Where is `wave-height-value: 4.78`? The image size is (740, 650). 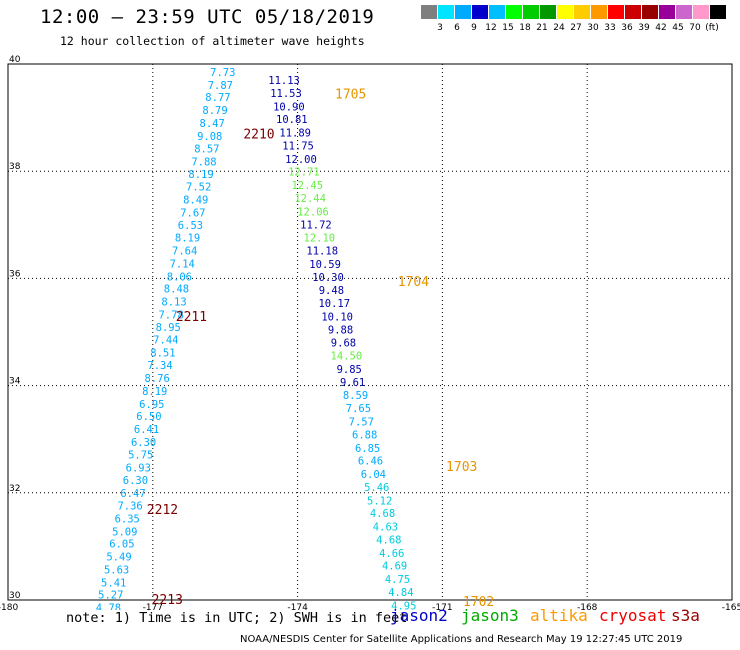 wave-height-value: 4.78 is located at coordinates (108, 606).